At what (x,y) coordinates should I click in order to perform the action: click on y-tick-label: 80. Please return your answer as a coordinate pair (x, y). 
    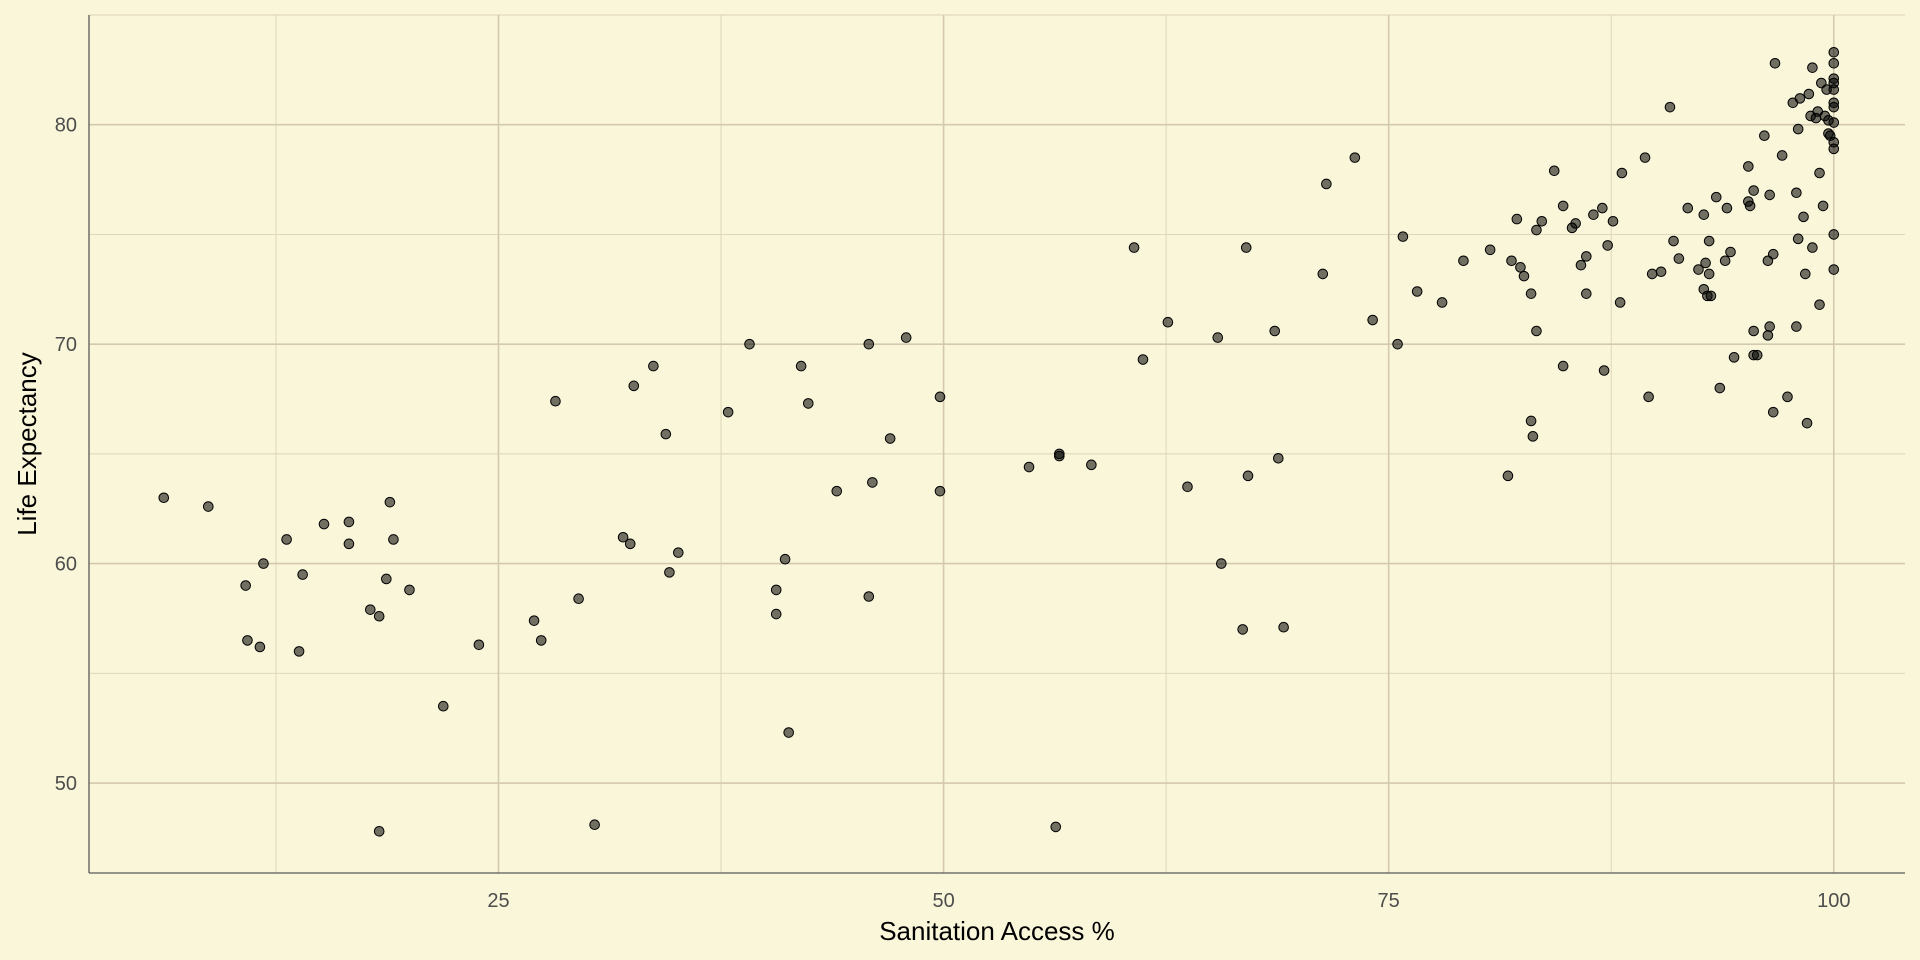
    Looking at the image, I should click on (66, 126).